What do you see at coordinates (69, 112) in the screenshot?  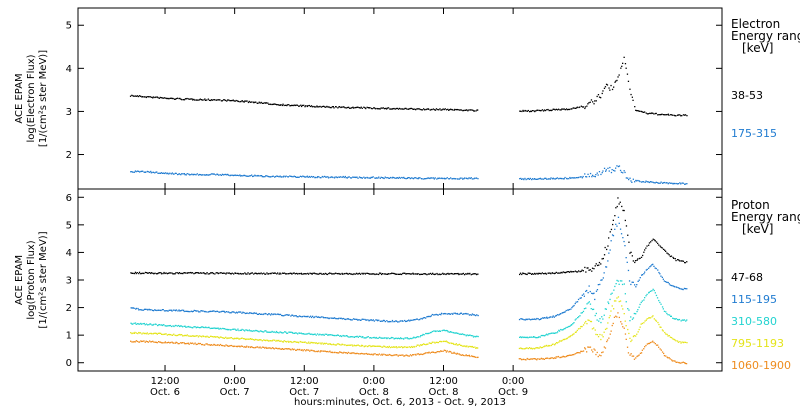 I see `y-tick-label: 3` at bounding box center [69, 112].